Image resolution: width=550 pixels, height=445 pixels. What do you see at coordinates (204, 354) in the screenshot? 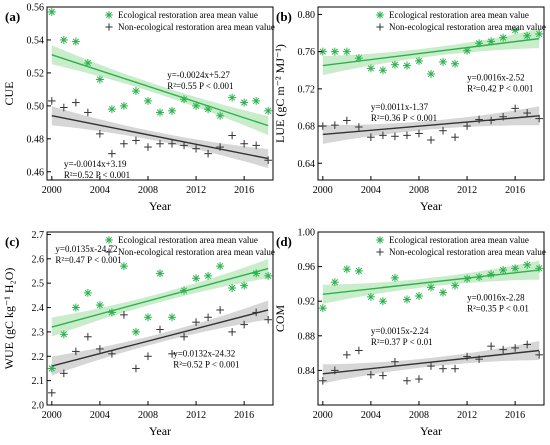
I see `fit-equation: y=0.0132x-24.32` at bounding box center [204, 354].